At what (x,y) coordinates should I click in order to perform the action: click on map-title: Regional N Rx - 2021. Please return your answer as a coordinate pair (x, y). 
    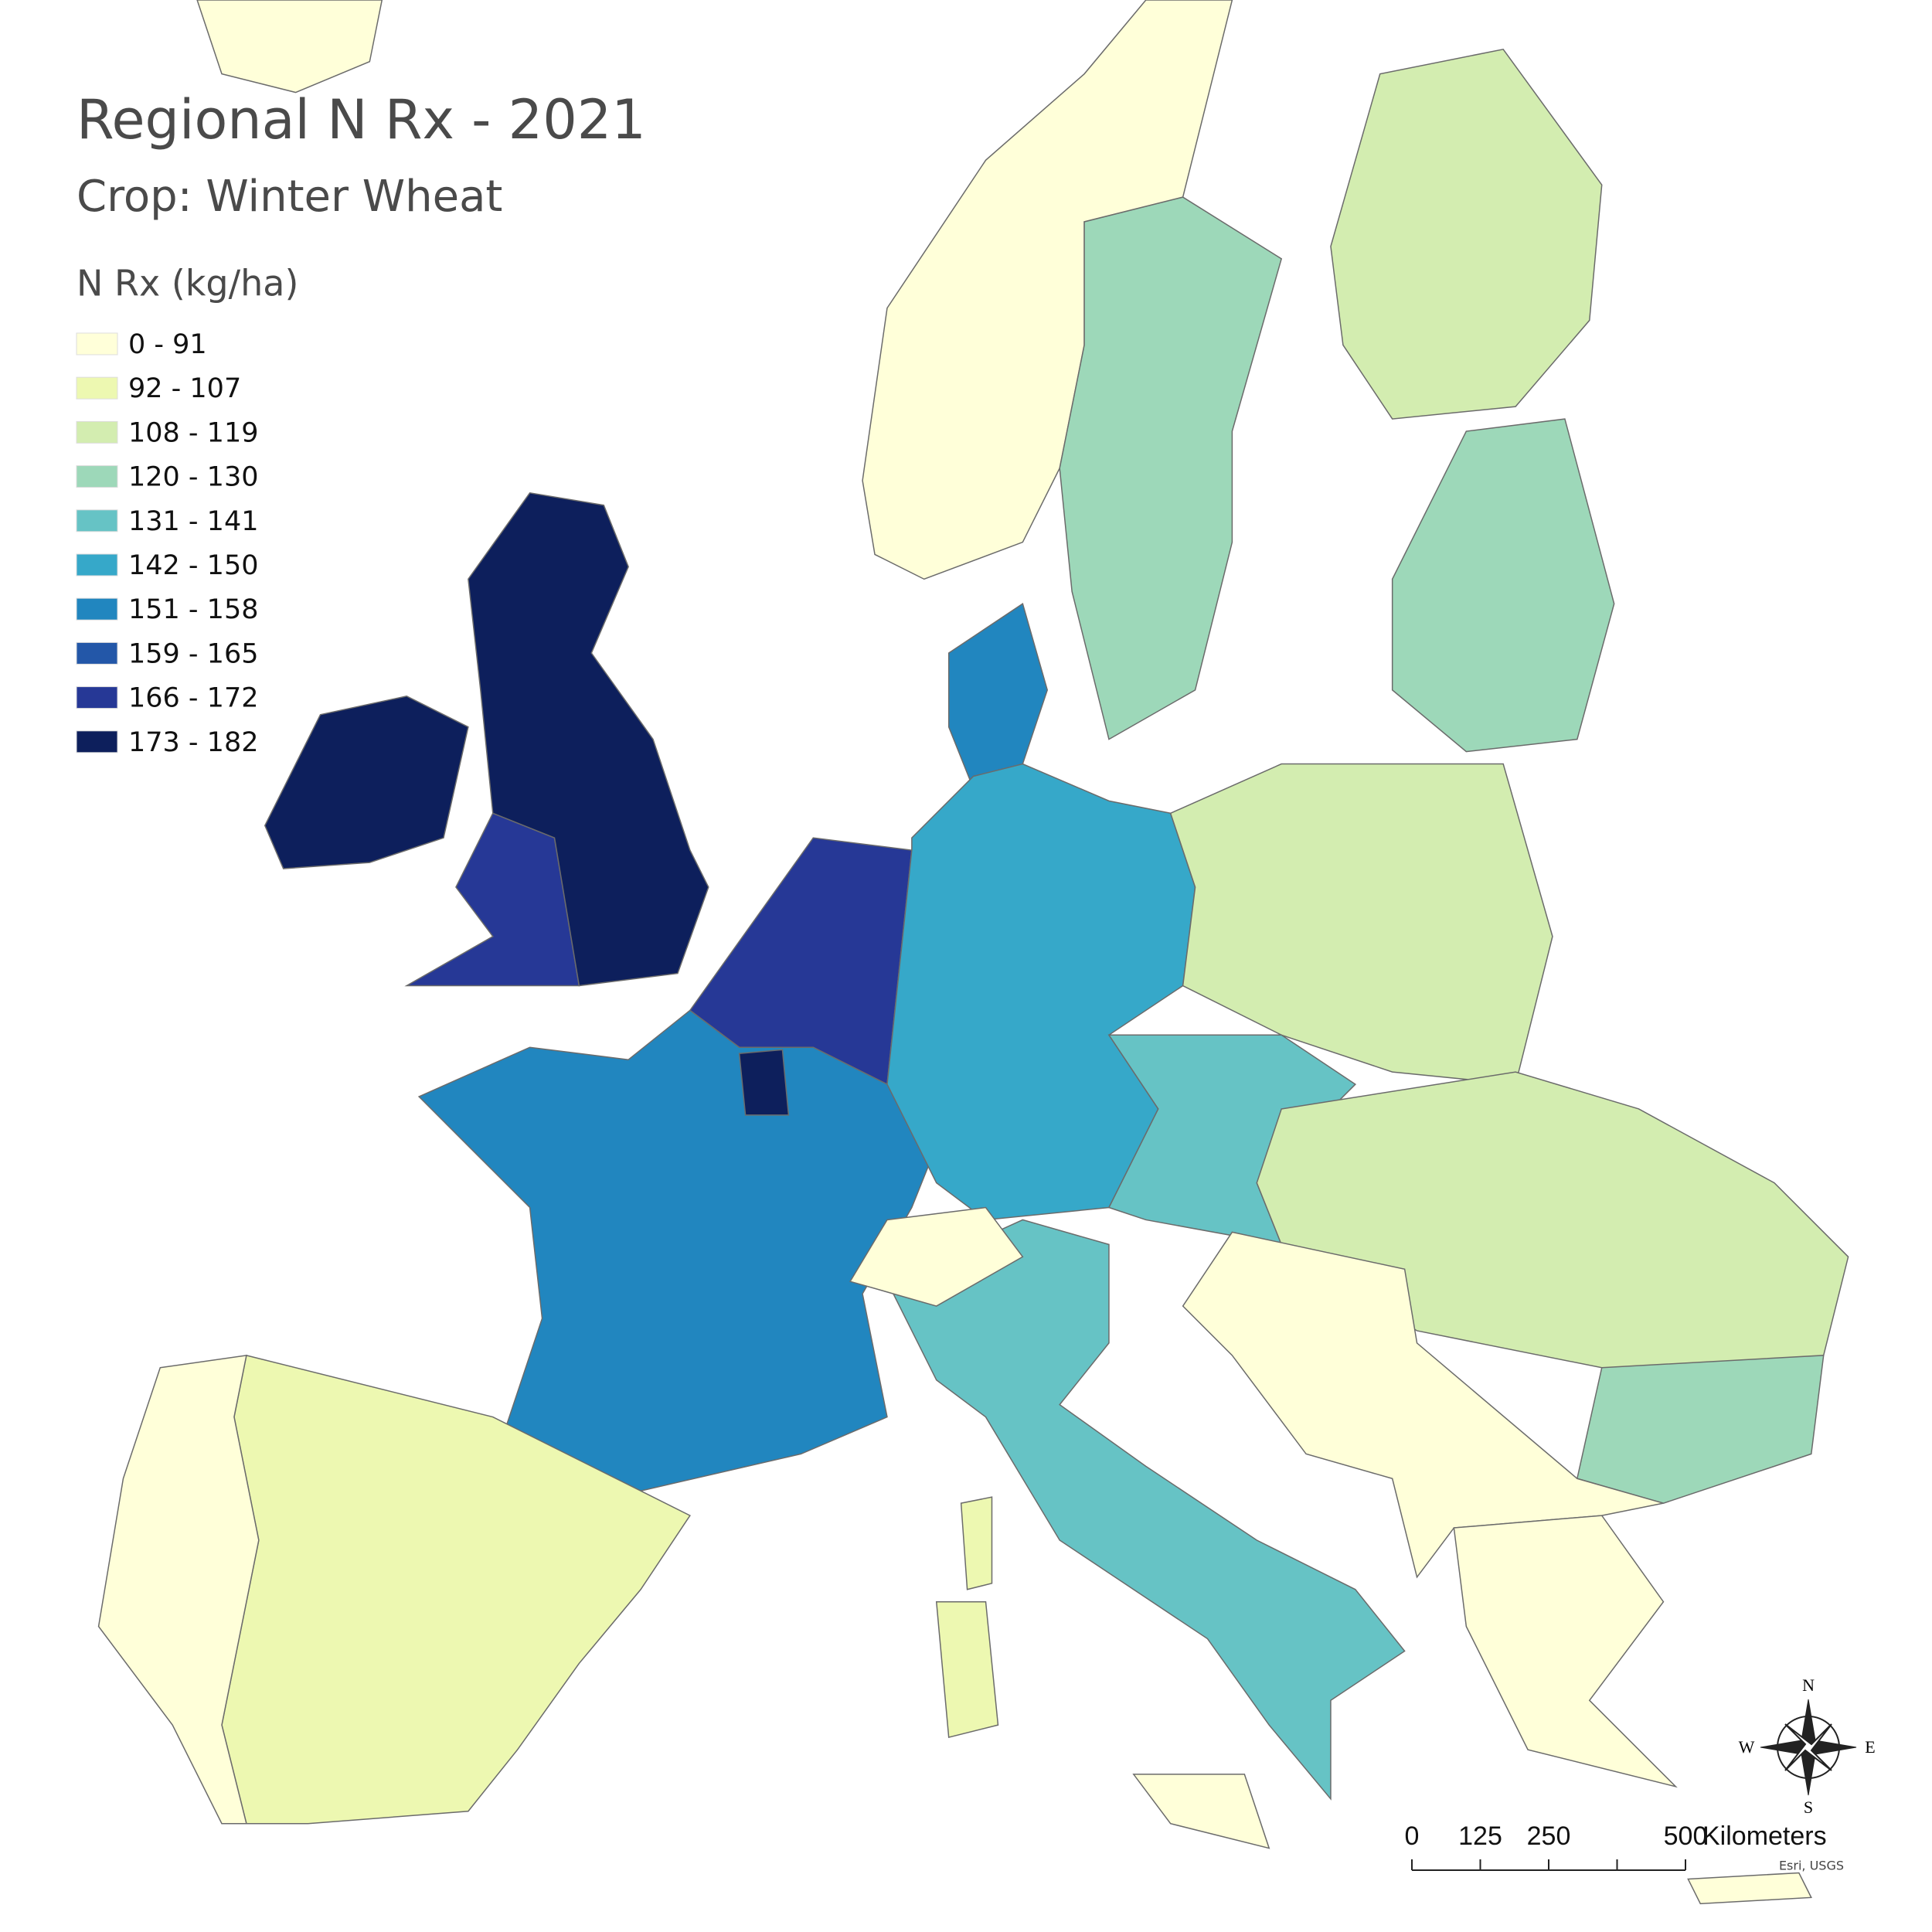
    Looking at the image, I should click on (362, 120).